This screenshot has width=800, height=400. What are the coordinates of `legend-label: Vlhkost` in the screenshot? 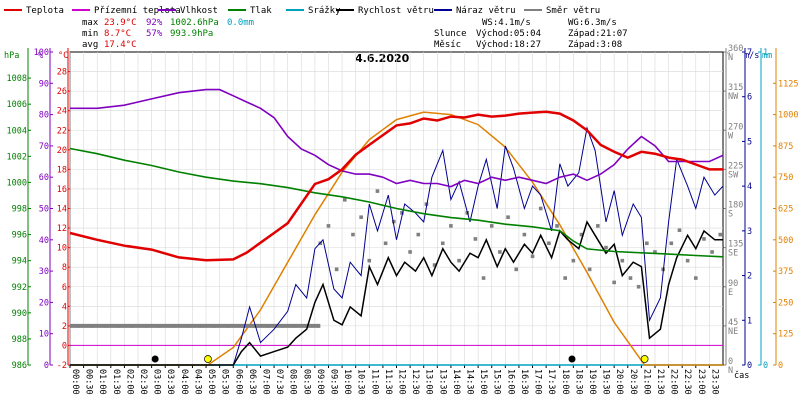 It's located at (199, 11).